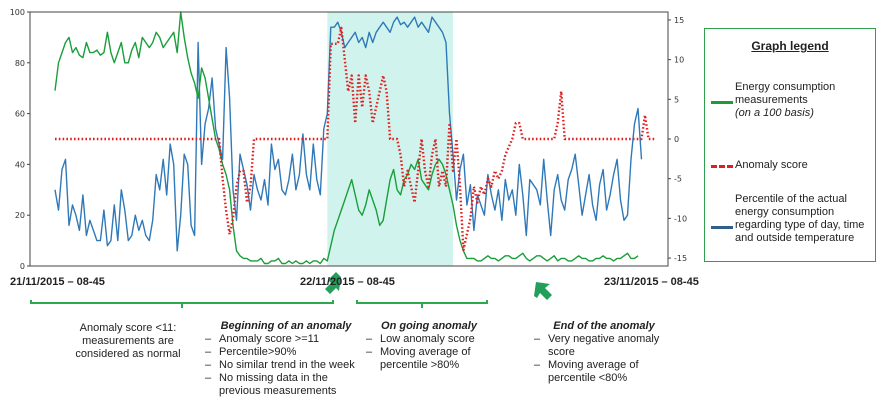 The image size is (885, 416). I want to click on y-left-tick-label: 20, so click(20, 215).